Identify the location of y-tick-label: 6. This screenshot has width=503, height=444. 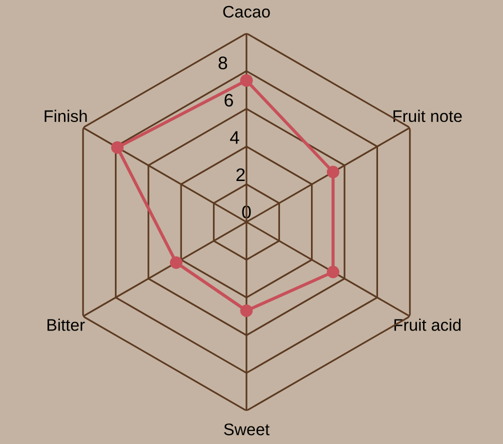
(228, 100).